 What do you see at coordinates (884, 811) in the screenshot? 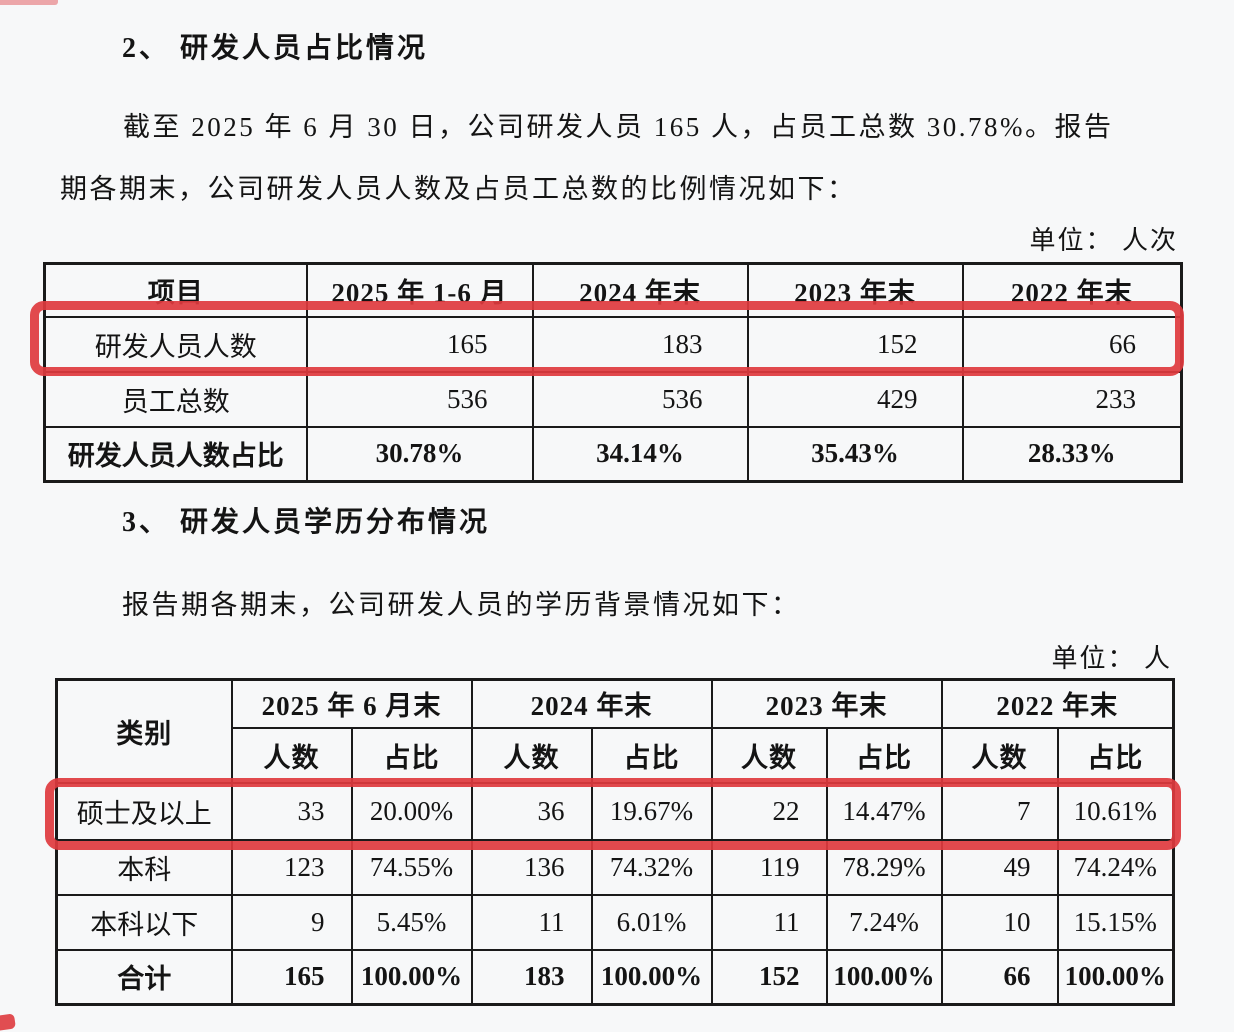
I see `table-cell: 14.47%` at bounding box center [884, 811].